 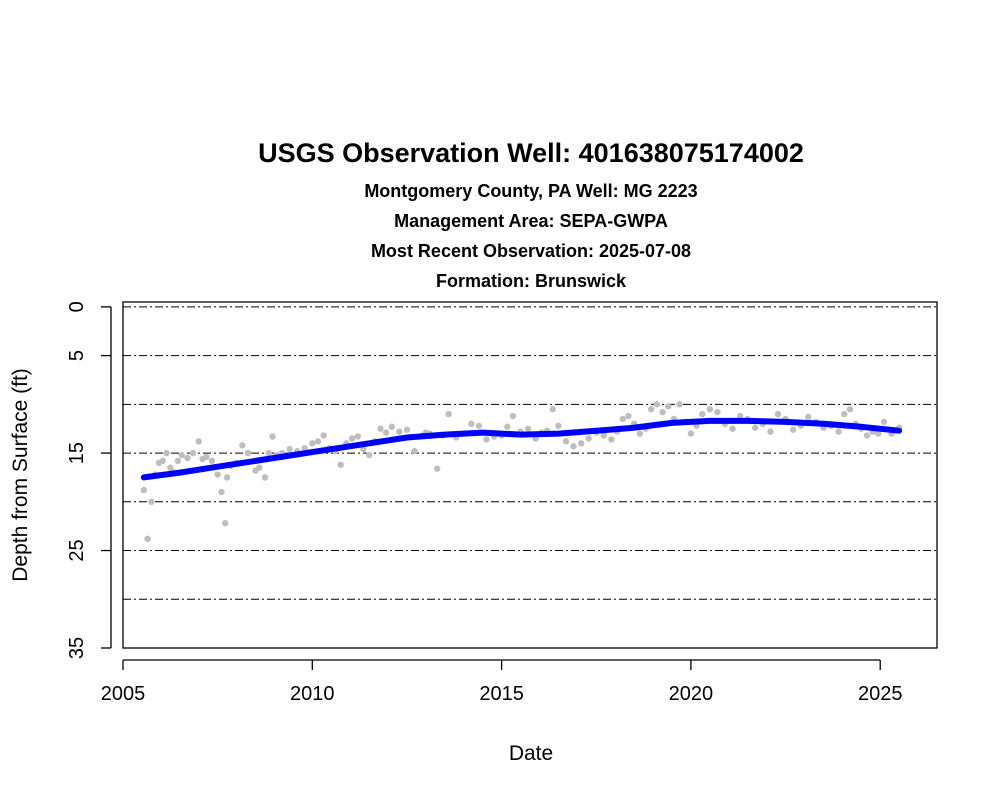 I want to click on chart-title: USGS Observation Well: 401638075174002, so click(x=531, y=153).